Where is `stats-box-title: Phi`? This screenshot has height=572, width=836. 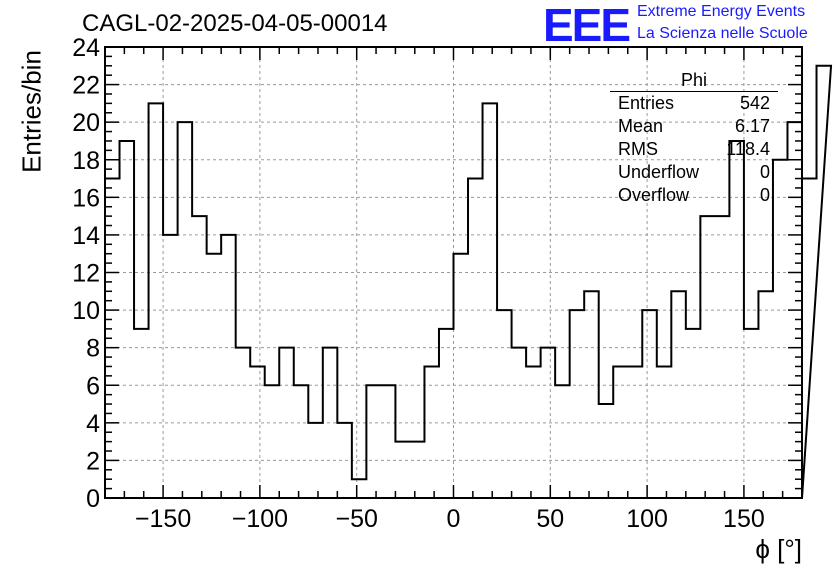 stats-box-title: Phi is located at coordinates (694, 81).